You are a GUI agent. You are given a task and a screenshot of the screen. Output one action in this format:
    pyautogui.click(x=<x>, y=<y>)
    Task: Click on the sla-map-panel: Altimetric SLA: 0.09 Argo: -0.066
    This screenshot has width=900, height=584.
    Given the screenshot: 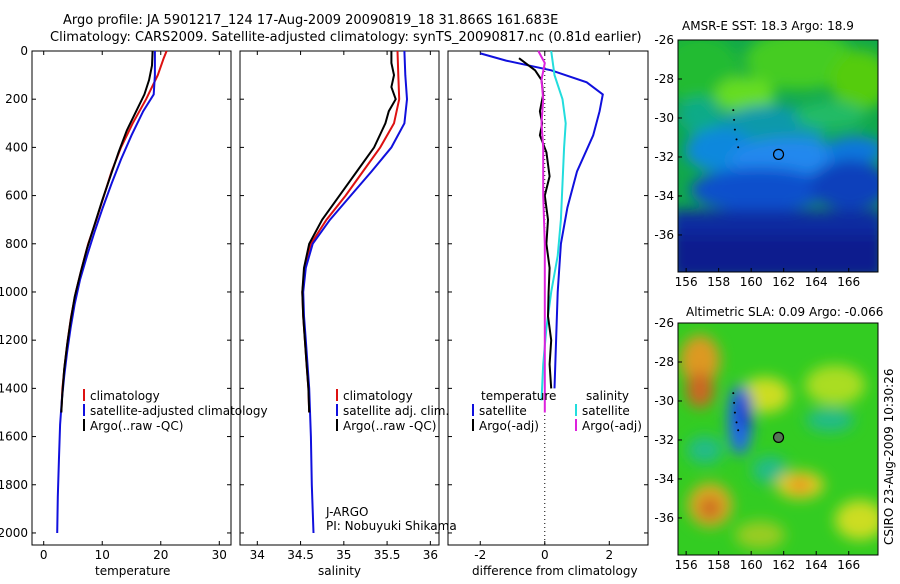 What is the action you would take?
    pyautogui.click(x=775, y=438)
    